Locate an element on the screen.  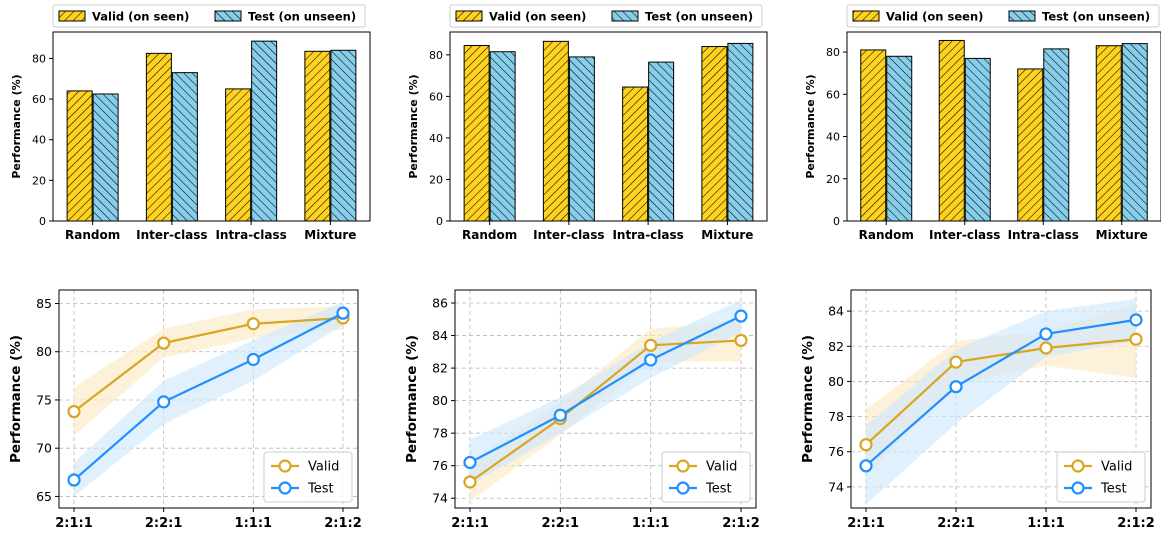
x-tick-label: 2:2:1 is located at coordinates (956, 523).